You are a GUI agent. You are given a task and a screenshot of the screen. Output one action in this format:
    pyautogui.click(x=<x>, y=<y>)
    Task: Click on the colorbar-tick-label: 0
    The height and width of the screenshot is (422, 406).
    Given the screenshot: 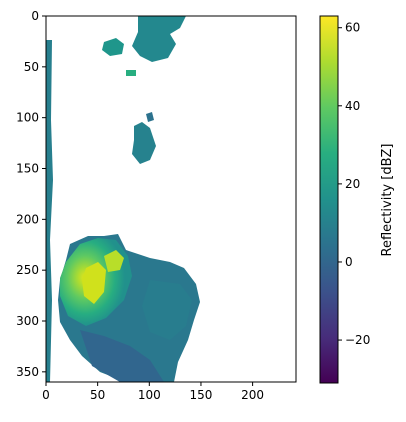 What is the action you would take?
    pyautogui.click(x=349, y=262)
    